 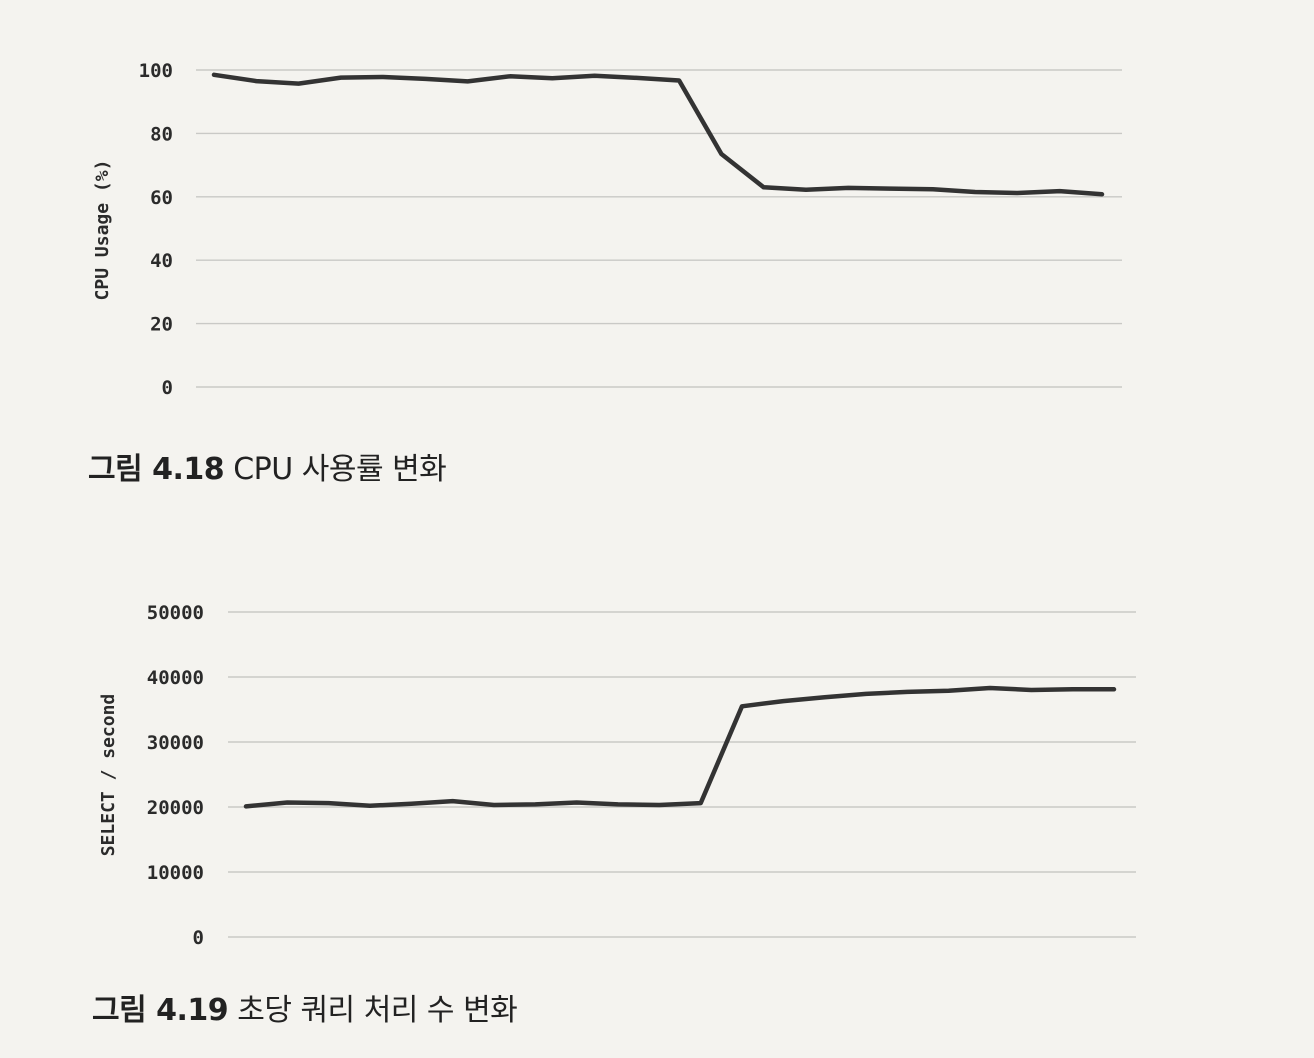 What do you see at coordinates (108, 775) in the screenshot?
I see `y-axis-title: SELECT / second` at bounding box center [108, 775].